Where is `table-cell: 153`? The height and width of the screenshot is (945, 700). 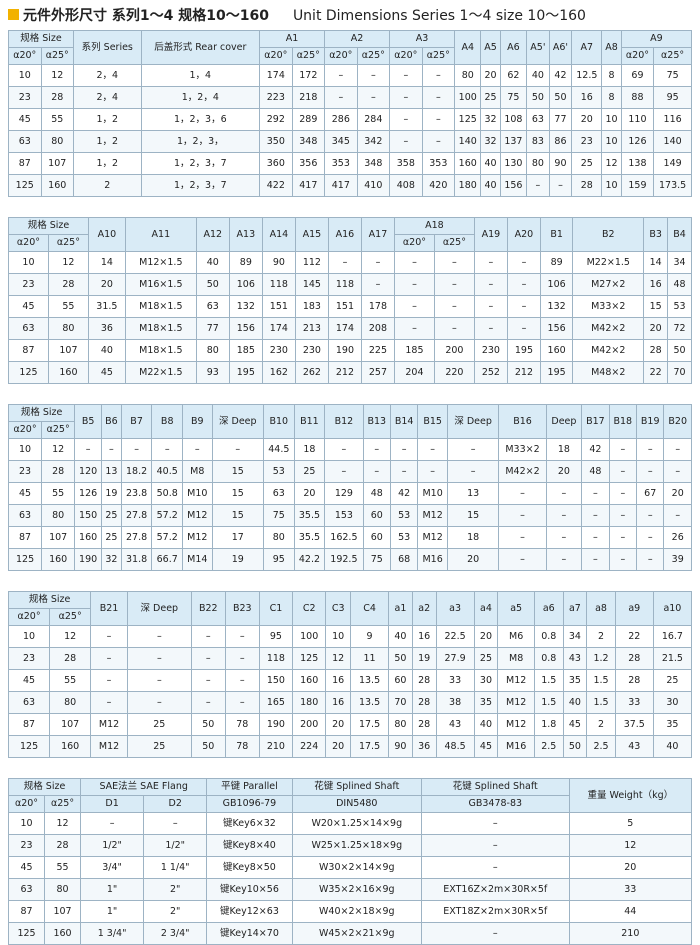 table-cell: 153 is located at coordinates (344, 515).